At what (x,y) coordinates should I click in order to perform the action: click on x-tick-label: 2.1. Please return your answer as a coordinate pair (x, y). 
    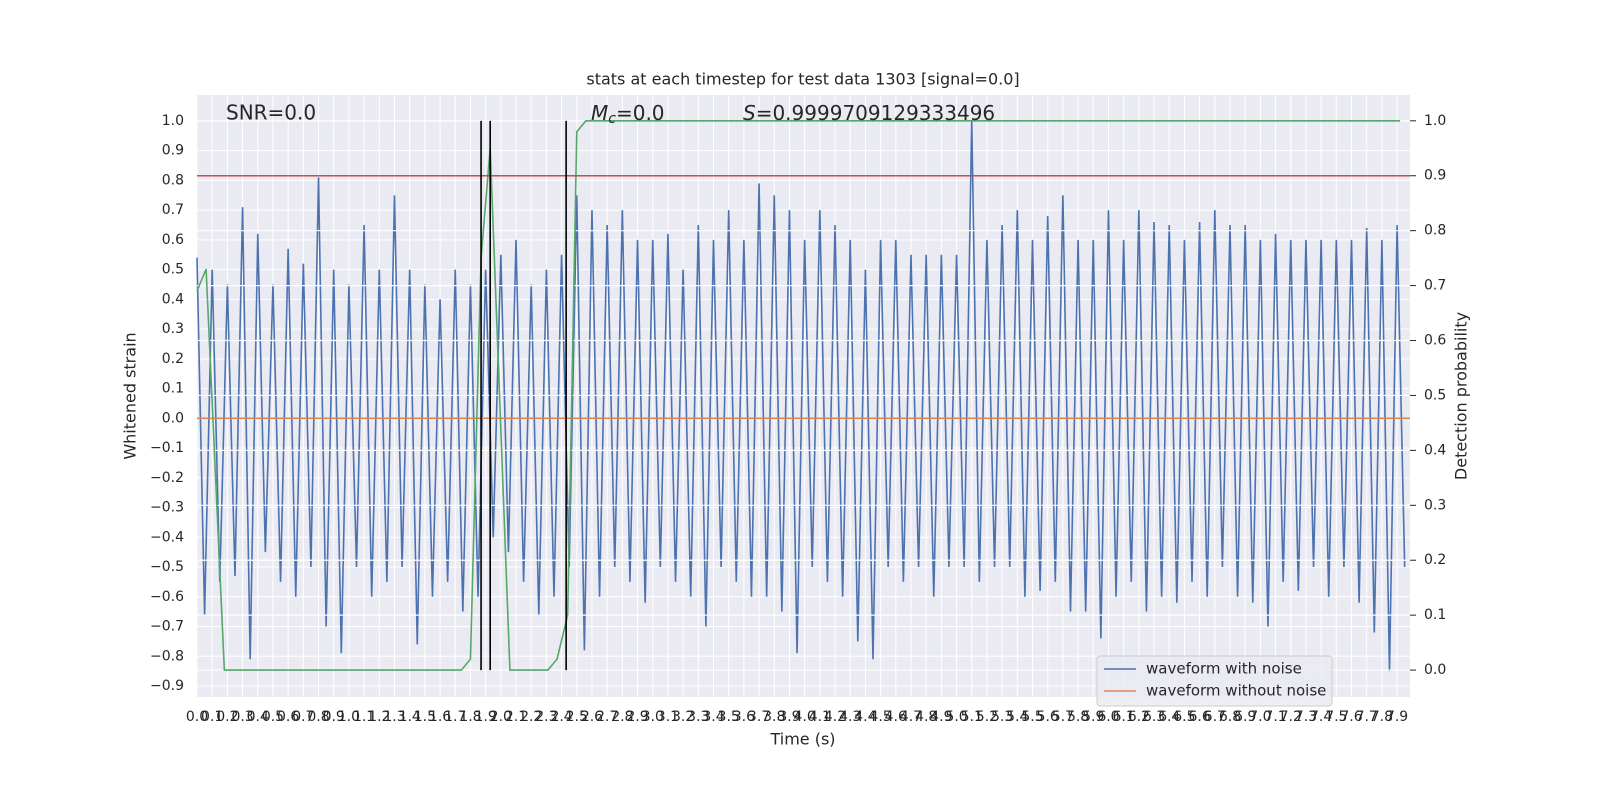
    Looking at the image, I should click on (516, 717).